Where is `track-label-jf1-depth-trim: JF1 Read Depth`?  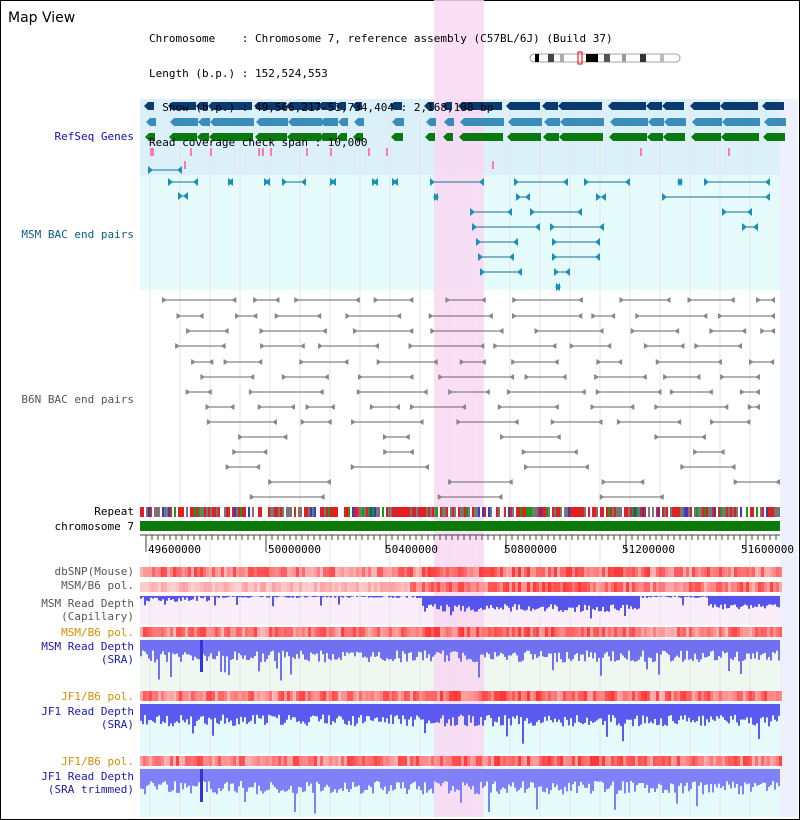 track-label-jf1-depth-trim: JF1 Read Depth is located at coordinates (87, 776).